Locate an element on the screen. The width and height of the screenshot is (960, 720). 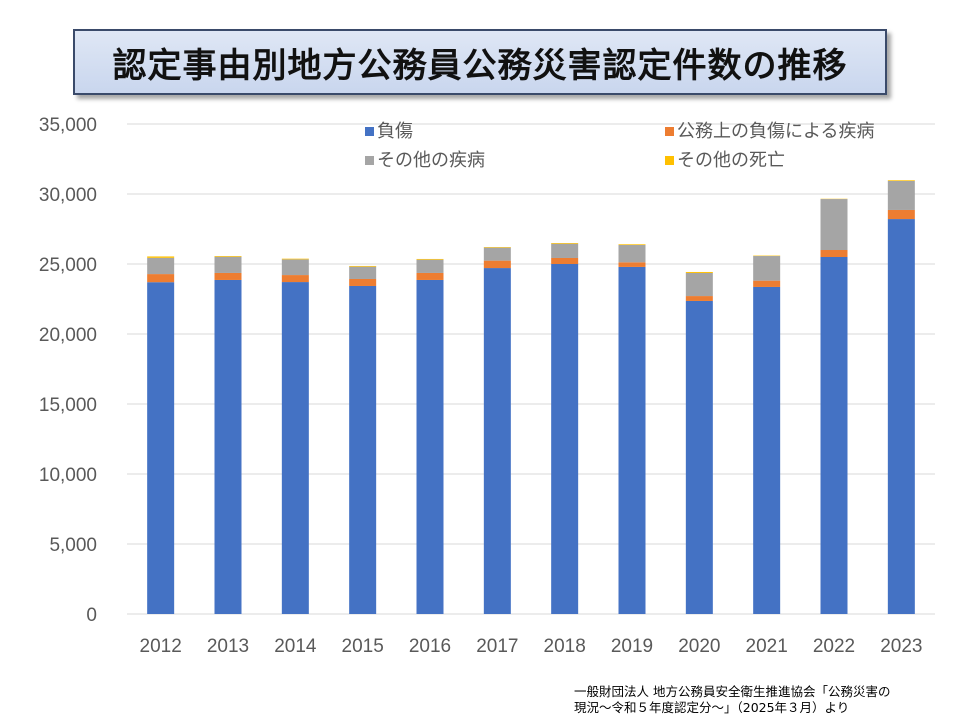
chart-title: 認定事由別地方公務員公務災害認定件数の推移 is located at coordinates (480, 65).